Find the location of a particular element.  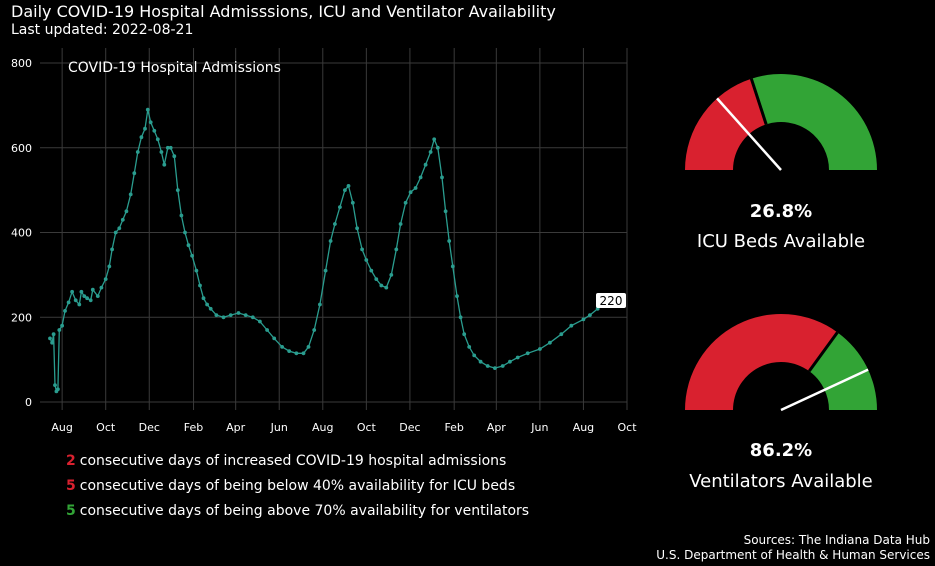

icu-gauge-dial is located at coordinates (781, 122).